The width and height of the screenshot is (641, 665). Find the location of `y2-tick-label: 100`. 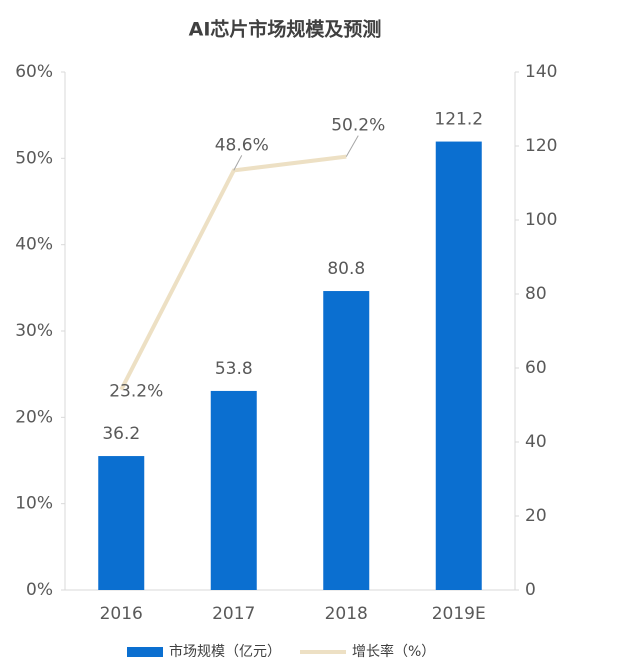

y2-tick-label: 100 is located at coordinates (541, 220).